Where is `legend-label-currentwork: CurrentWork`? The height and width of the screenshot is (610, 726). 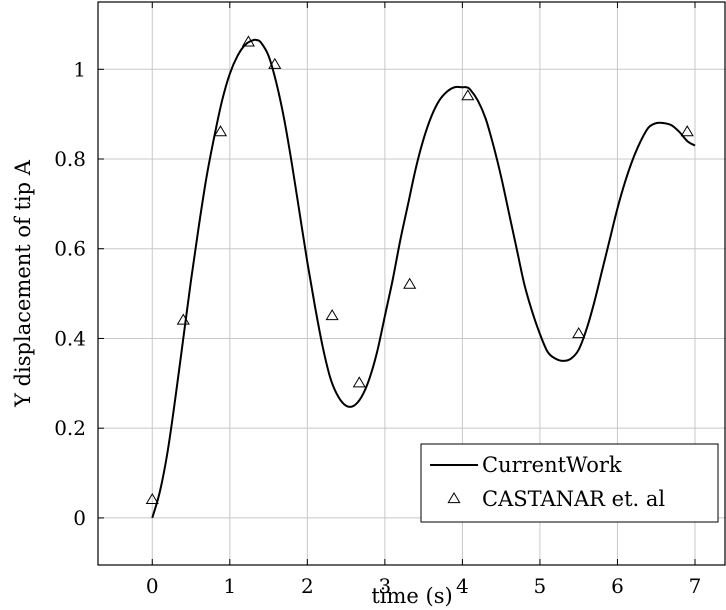 legend-label-currentwork: CurrentWork is located at coordinates (552, 465).